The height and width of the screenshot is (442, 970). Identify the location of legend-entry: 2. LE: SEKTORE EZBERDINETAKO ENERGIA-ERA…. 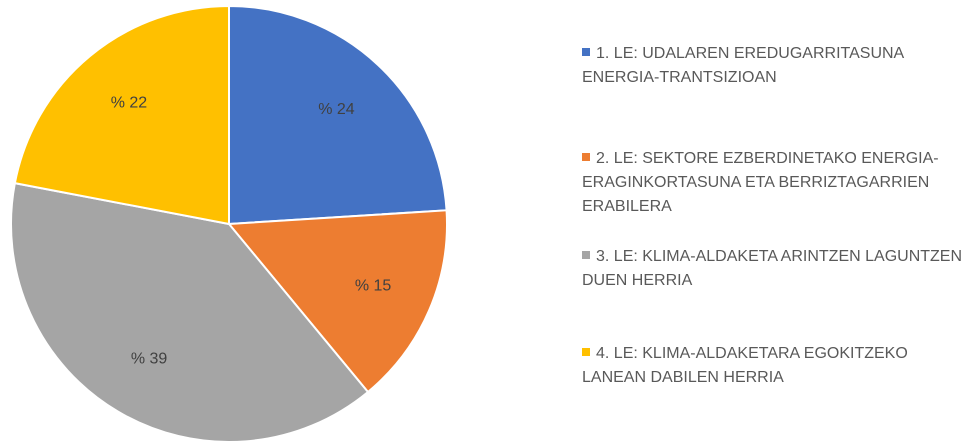
(774, 183).